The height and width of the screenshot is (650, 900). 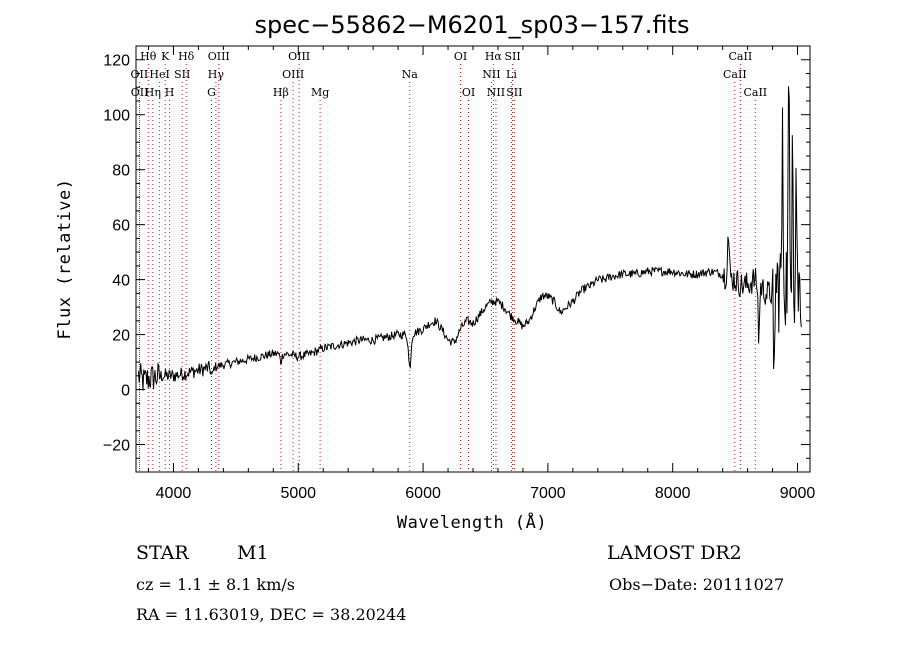 What do you see at coordinates (472, 25) in the screenshot?
I see `chart-title: spec−55862−M6201_sp03−157.fits` at bounding box center [472, 25].